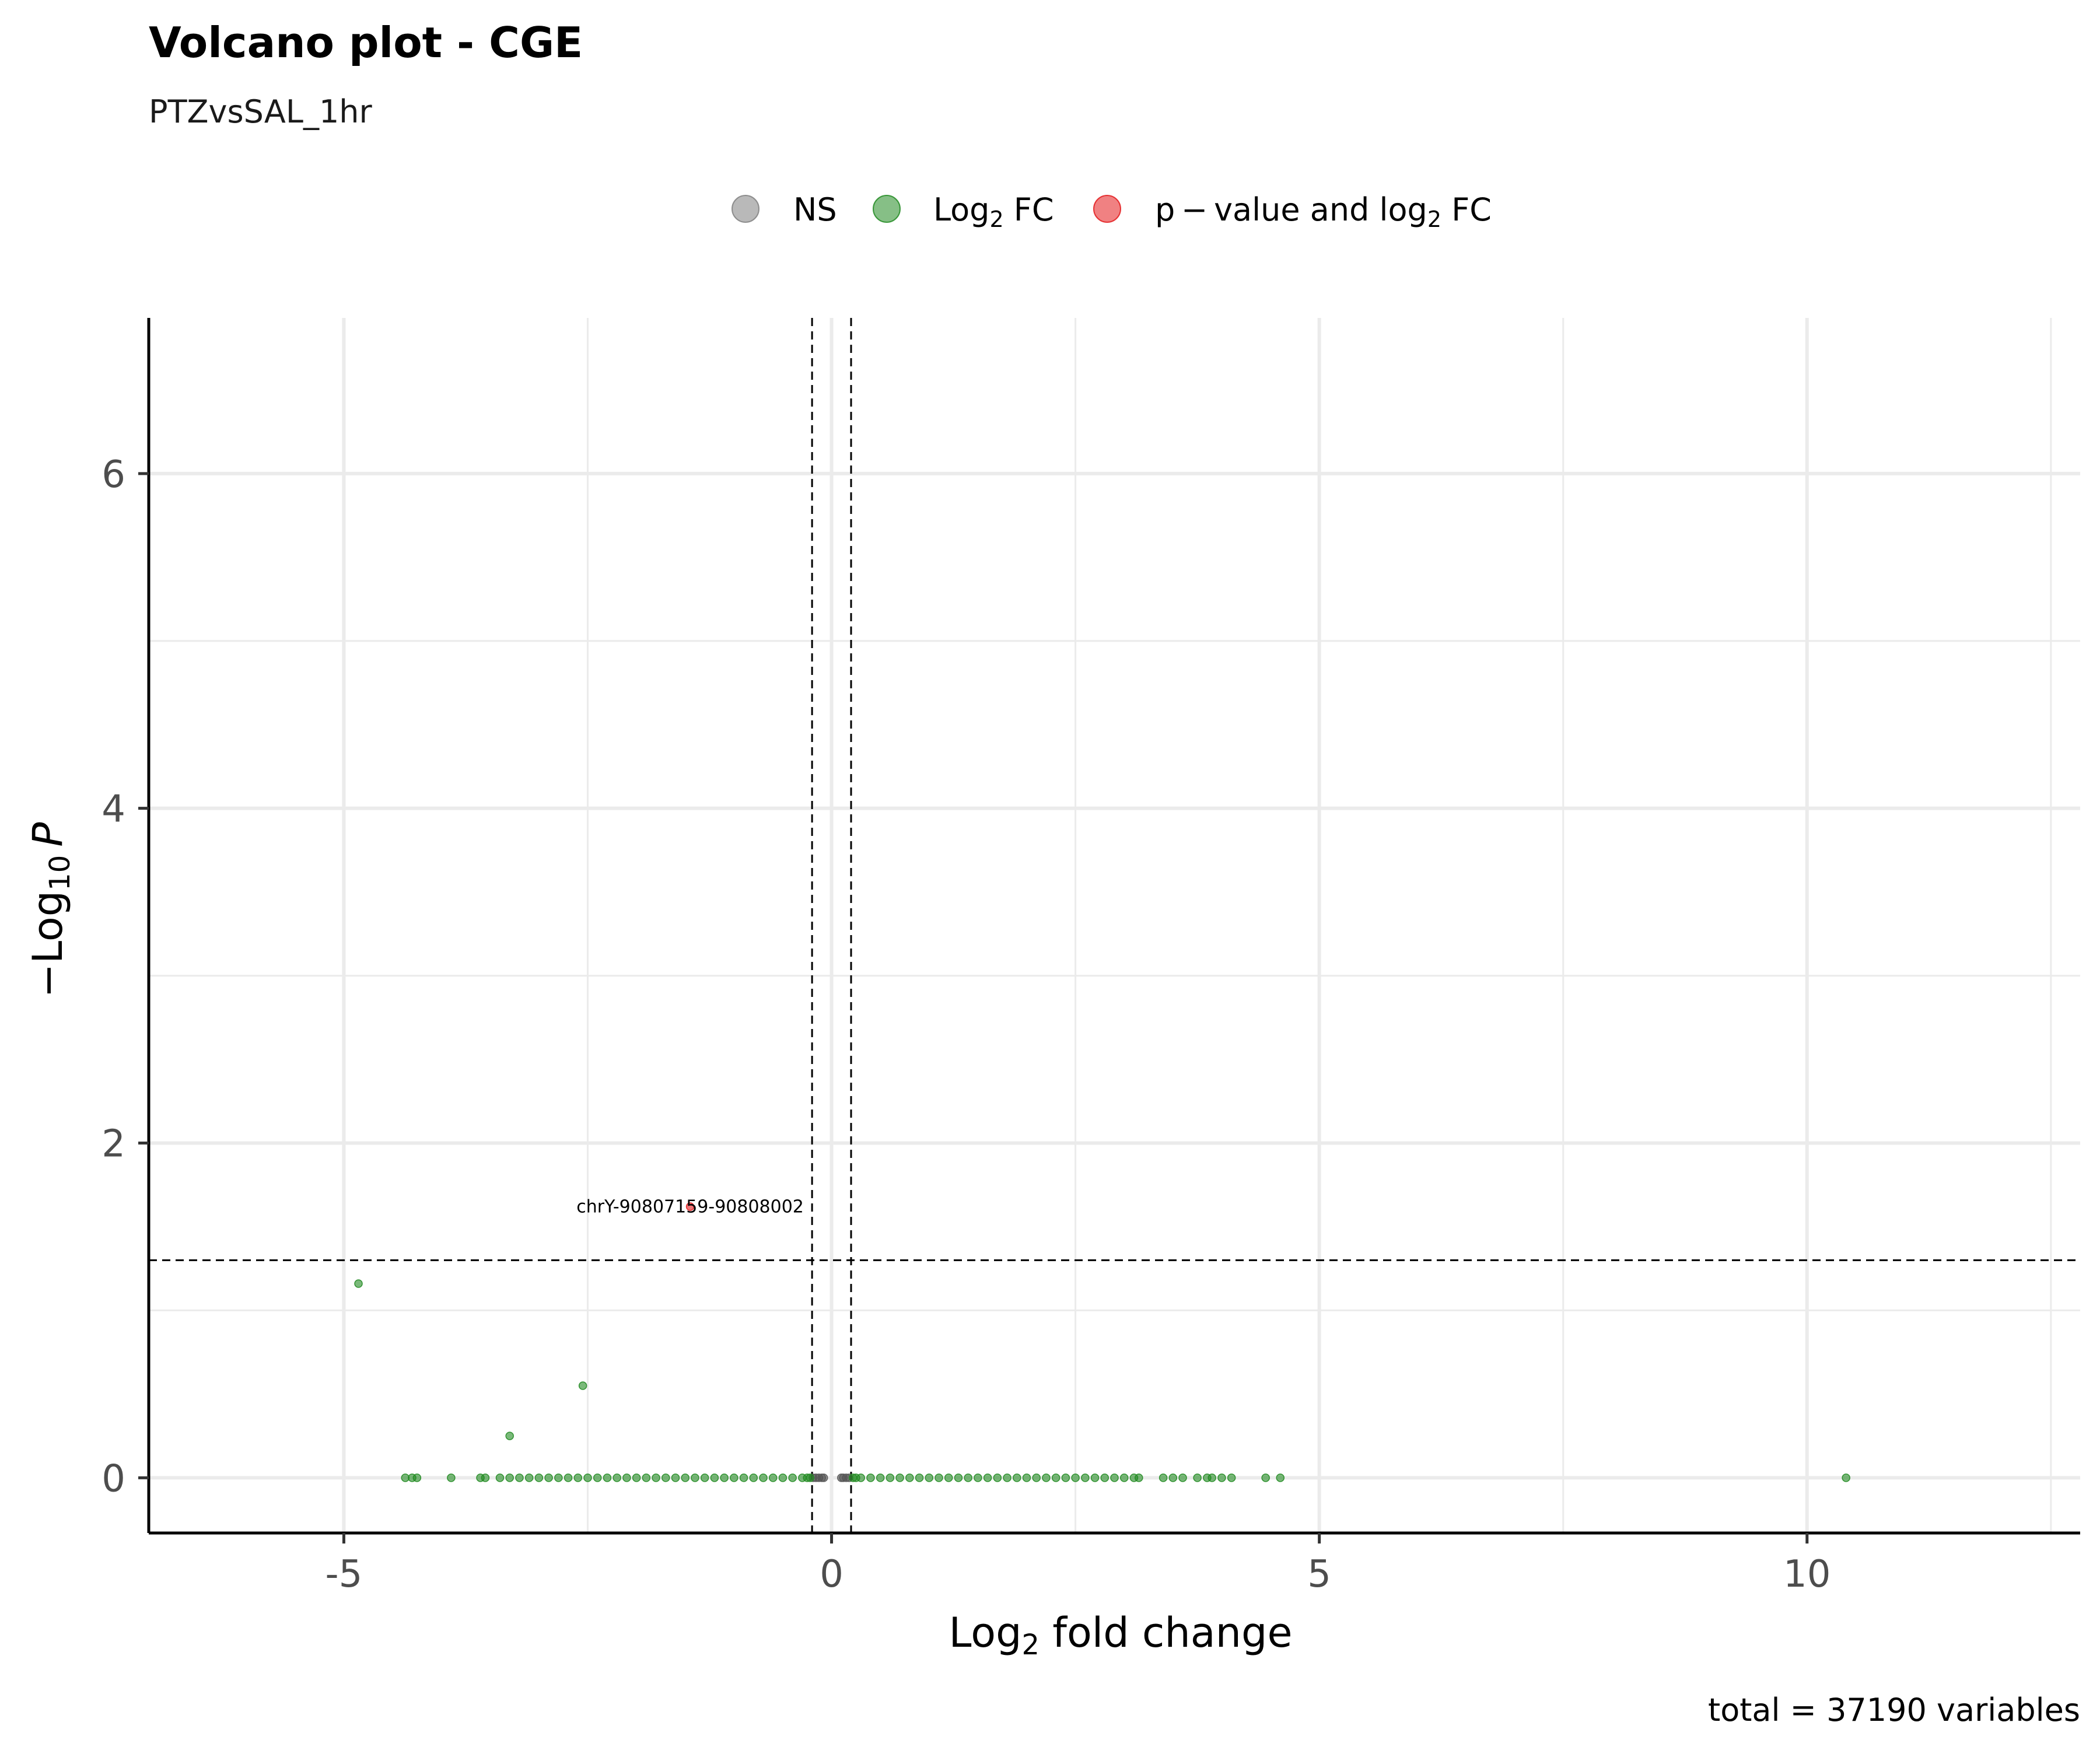 This screenshot has width=2100, height=1750. What do you see at coordinates (1107, 209) in the screenshot?
I see `legend-key-both` at bounding box center [1107, 209].